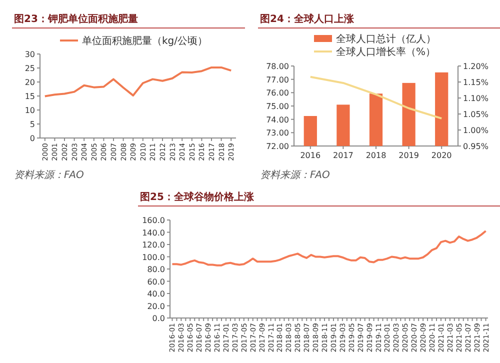  Describe the element at coordinates (277, 119) in the screenshot. I see `y-tick-label: 74.00` at that location.